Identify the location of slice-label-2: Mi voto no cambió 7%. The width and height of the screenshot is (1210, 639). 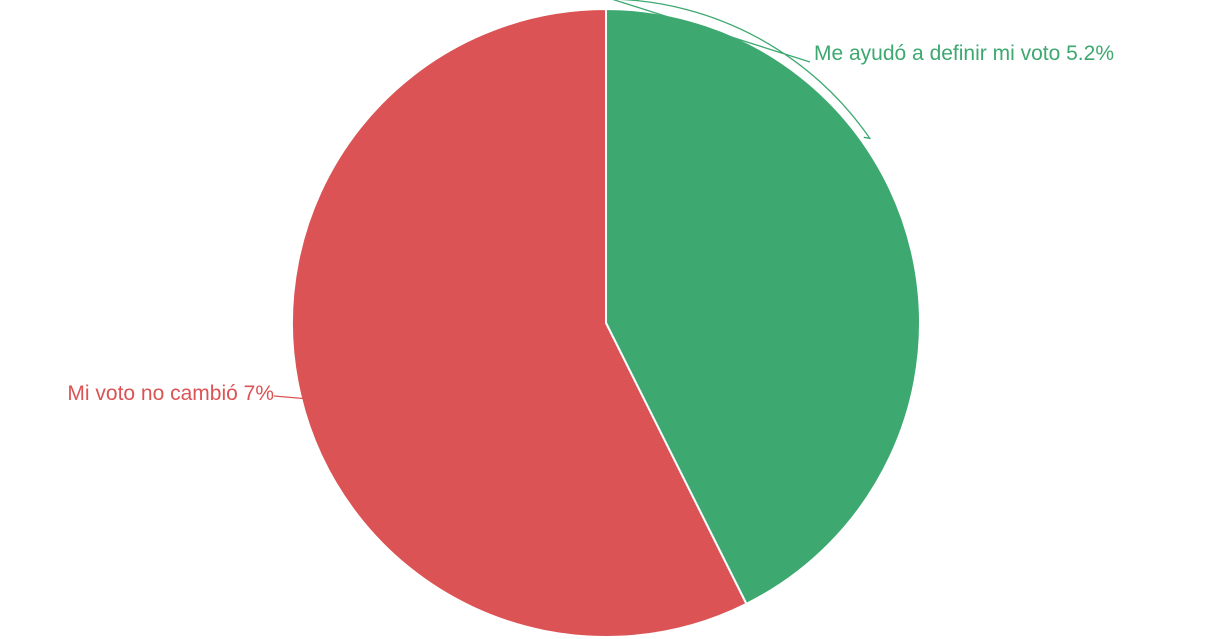
(170, 393).